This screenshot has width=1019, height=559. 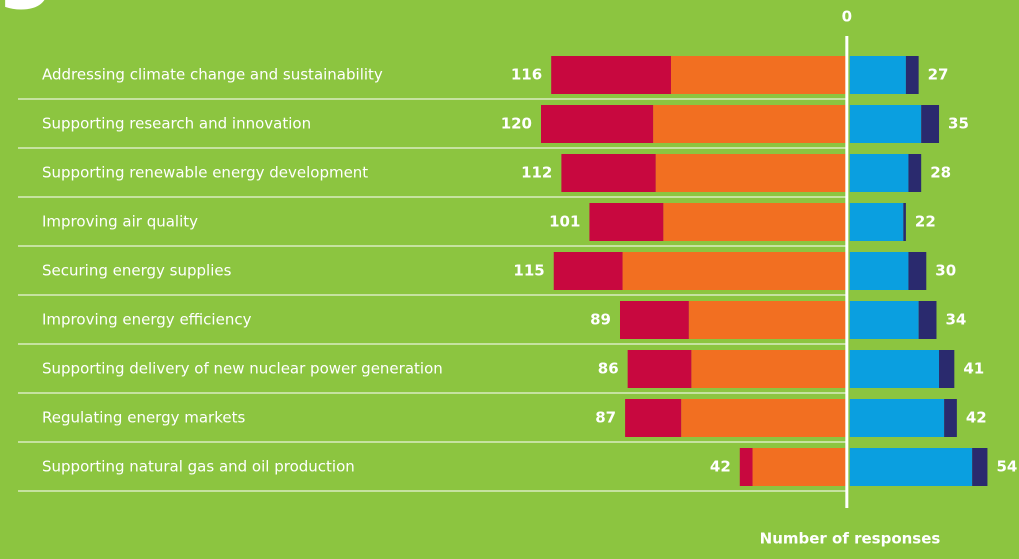 What do you see at coordinates (605, 418) in the screenshot?
I see `left-total-label: 87` at bounding box center [605, 418].